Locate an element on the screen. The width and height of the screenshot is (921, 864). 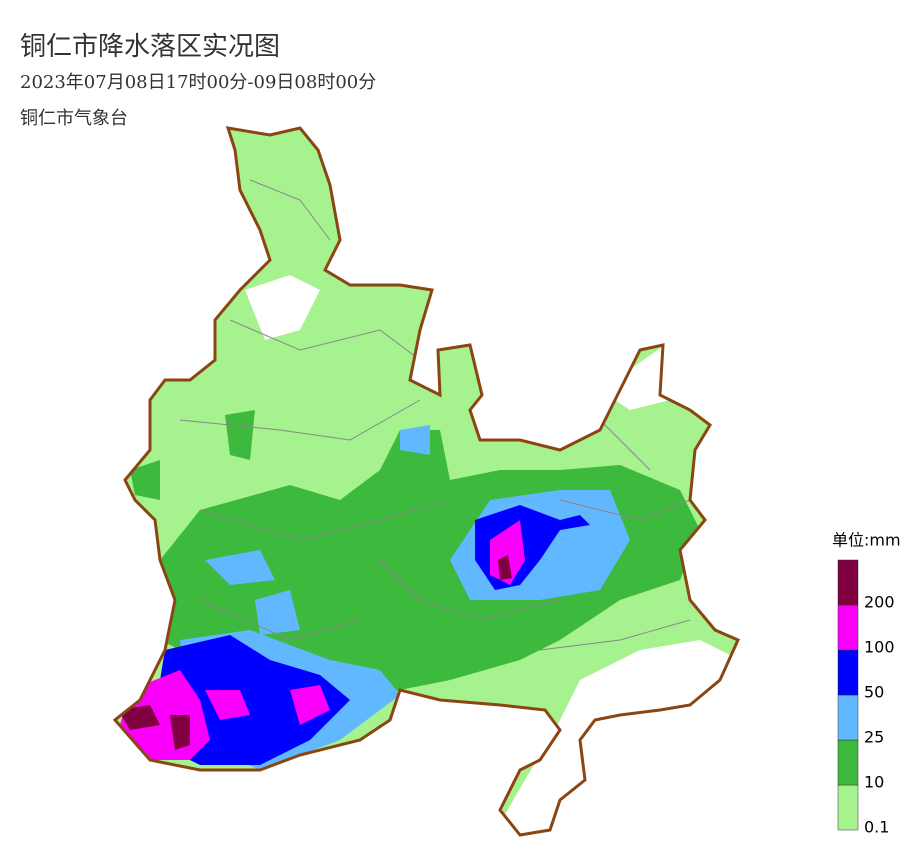
legend-label: 200 is located at coordinates (879, 602).